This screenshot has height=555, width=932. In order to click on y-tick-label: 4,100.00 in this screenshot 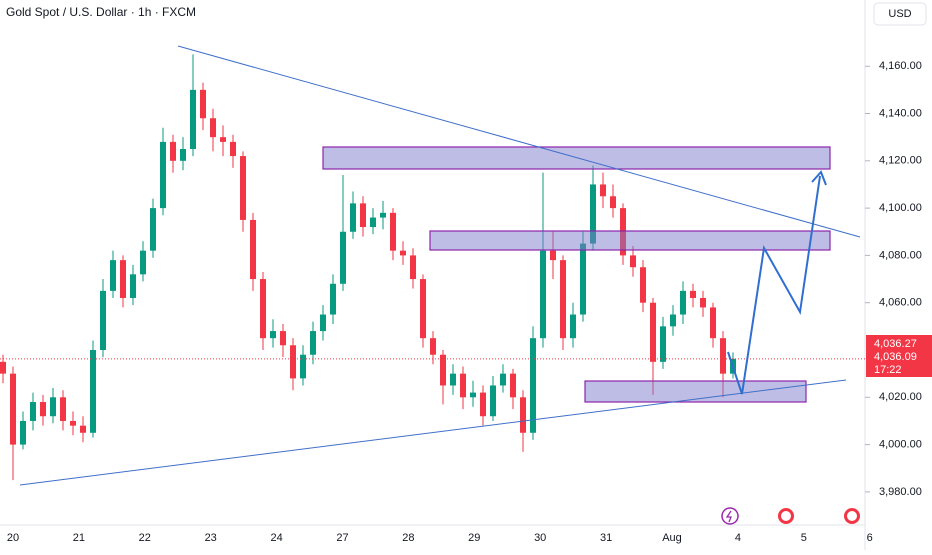, I will do `click(900, 208)`.